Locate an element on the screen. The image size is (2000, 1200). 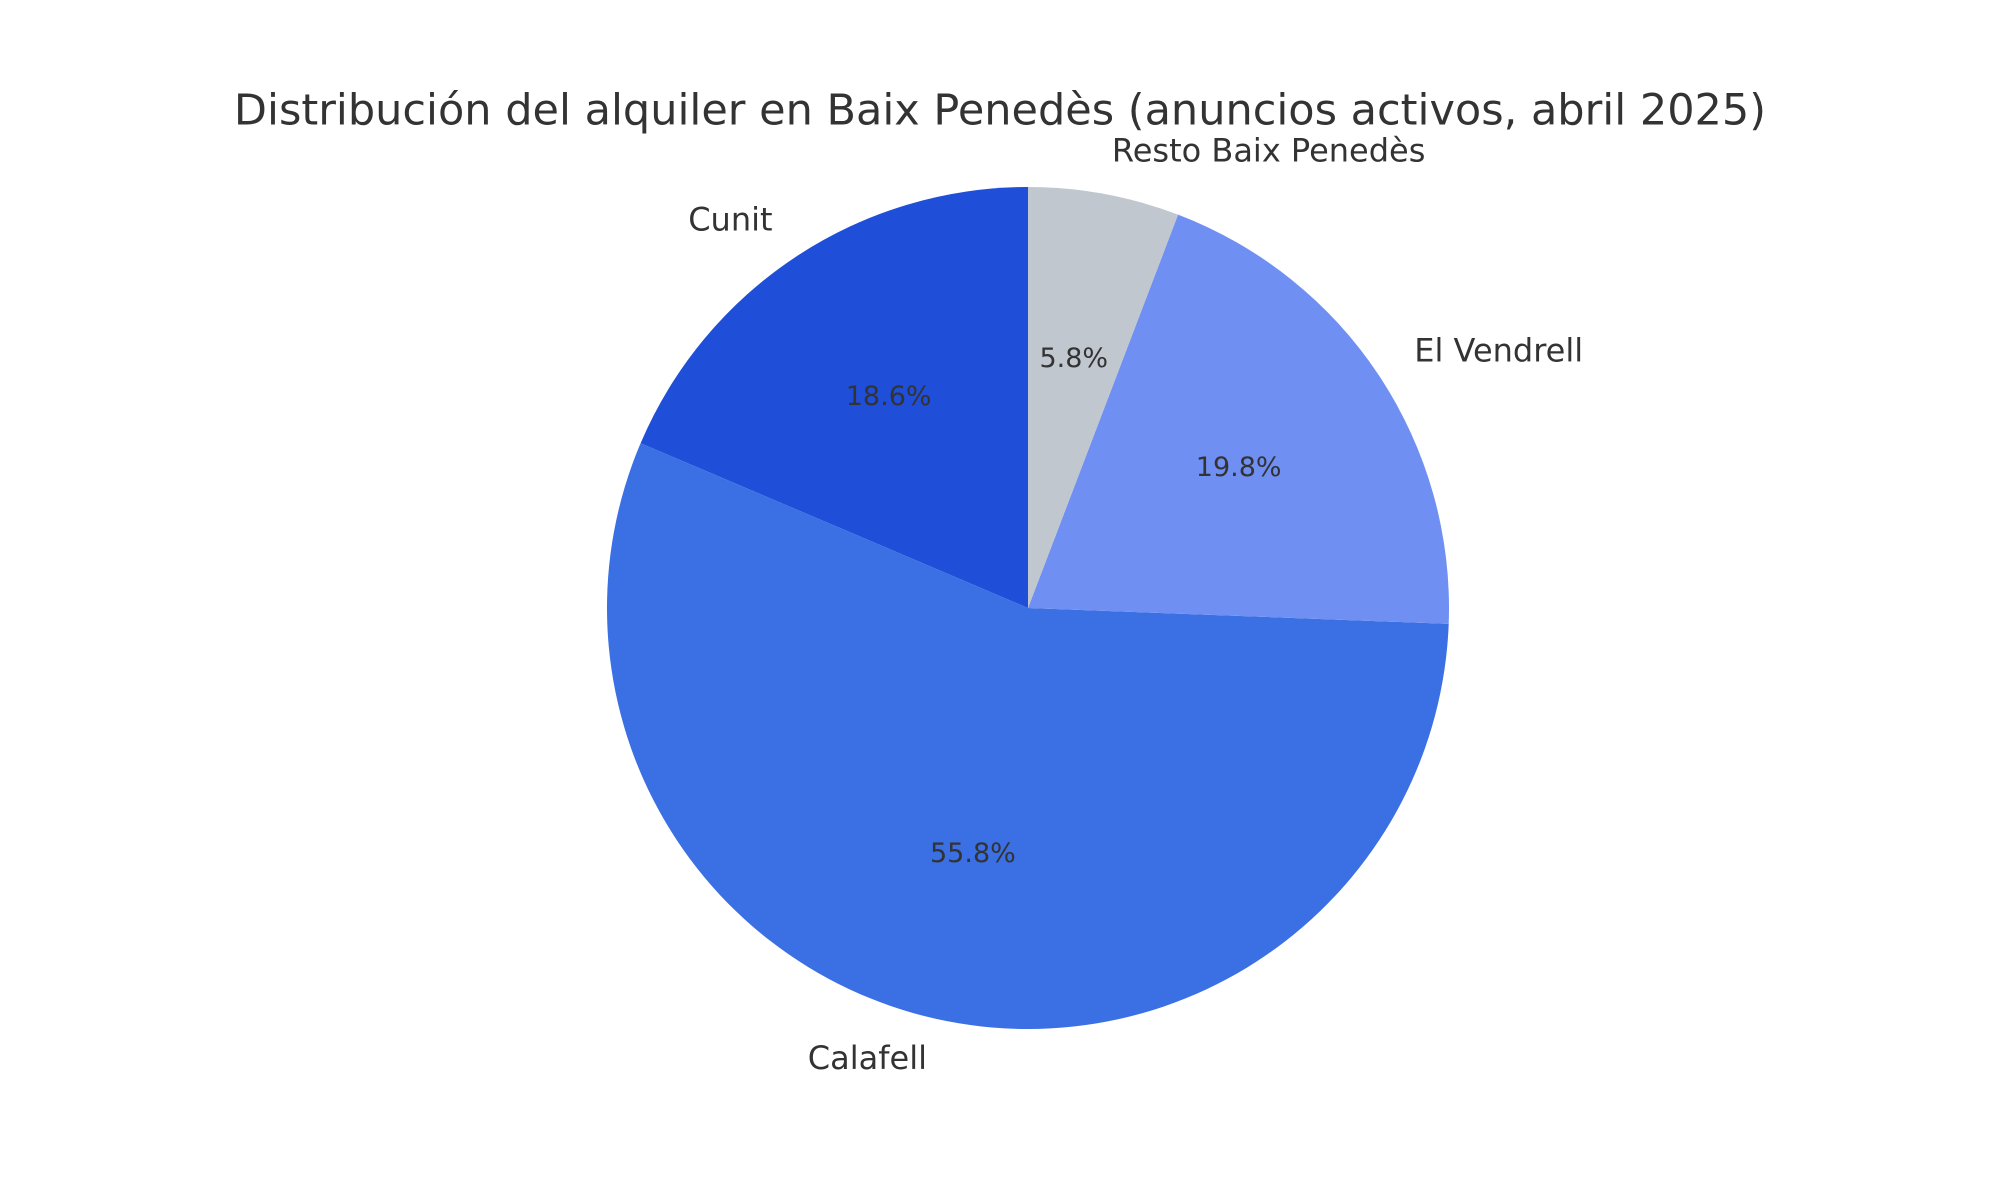
slice-label: El Vendrell is located at coordinates (1498, 351).